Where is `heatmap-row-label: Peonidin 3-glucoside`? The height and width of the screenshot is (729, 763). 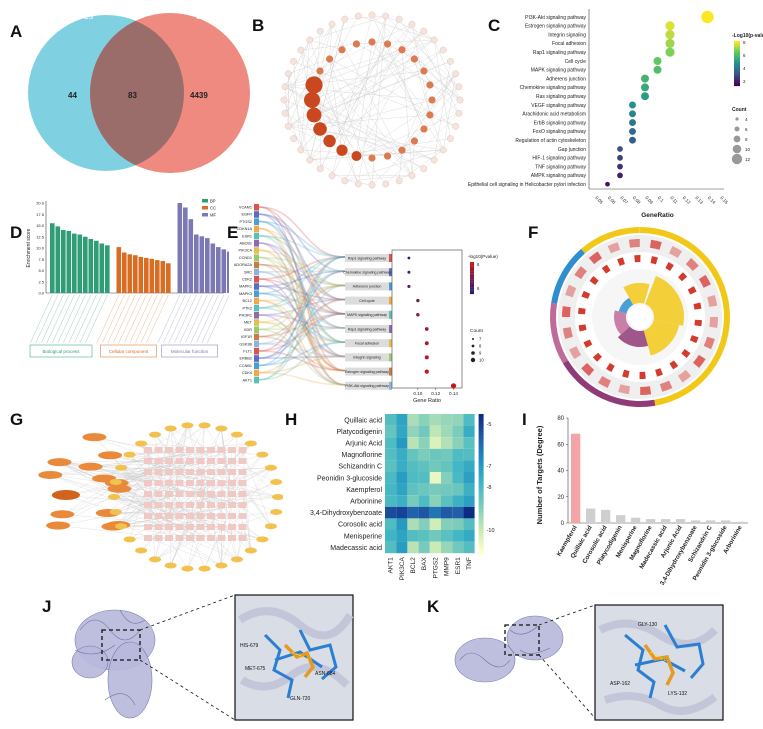
heatmap-row-label: Peonidin 3-glucoside is located at coordinates (349, 478).